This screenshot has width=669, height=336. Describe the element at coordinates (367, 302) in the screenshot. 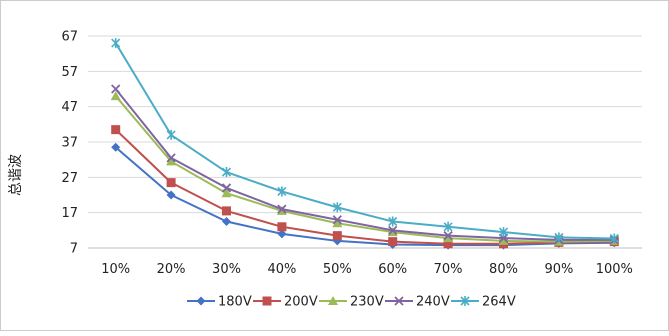

I see `legend-label: 230V` at that location.